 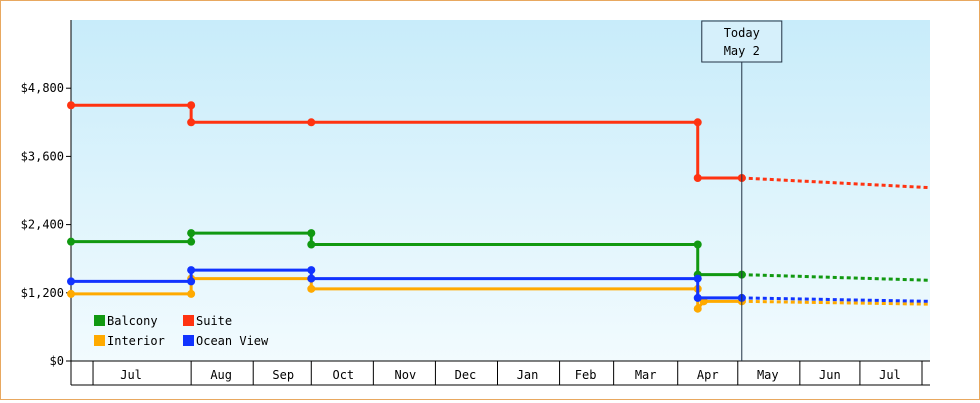 What do you see at coordinates (221, 375) in the screenshot?
I see `x-tick-label: Aug` at bounding box center [221, 375].